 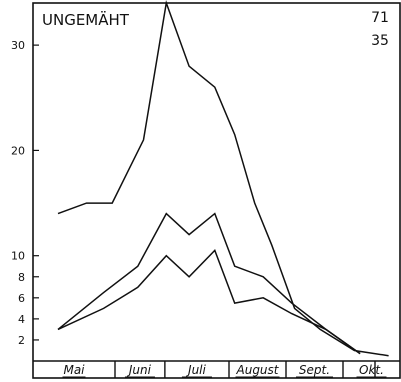 What do you see at coordinates (224, 369) in the screenshot?
I see `month-band: Mai Juni Juli August Sept. Okt.` at bounding box center [224, 369].